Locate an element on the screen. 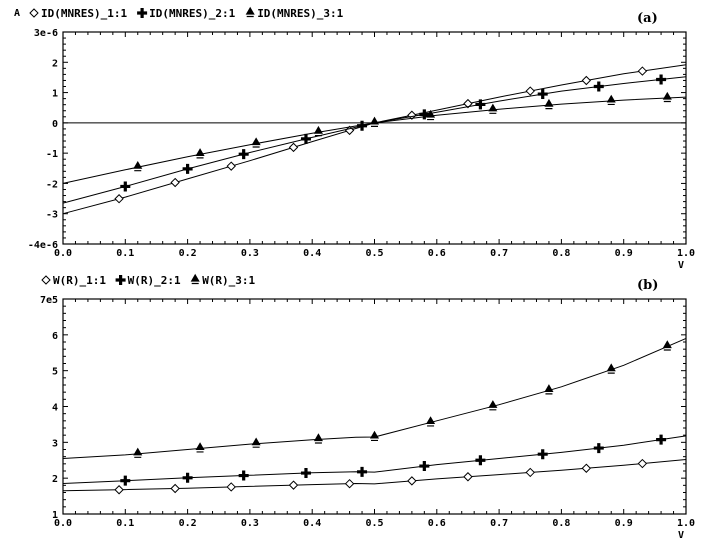 This screenshot has height=540, width=702. y-tick-label: -3 is located at coordinates (52, 215).